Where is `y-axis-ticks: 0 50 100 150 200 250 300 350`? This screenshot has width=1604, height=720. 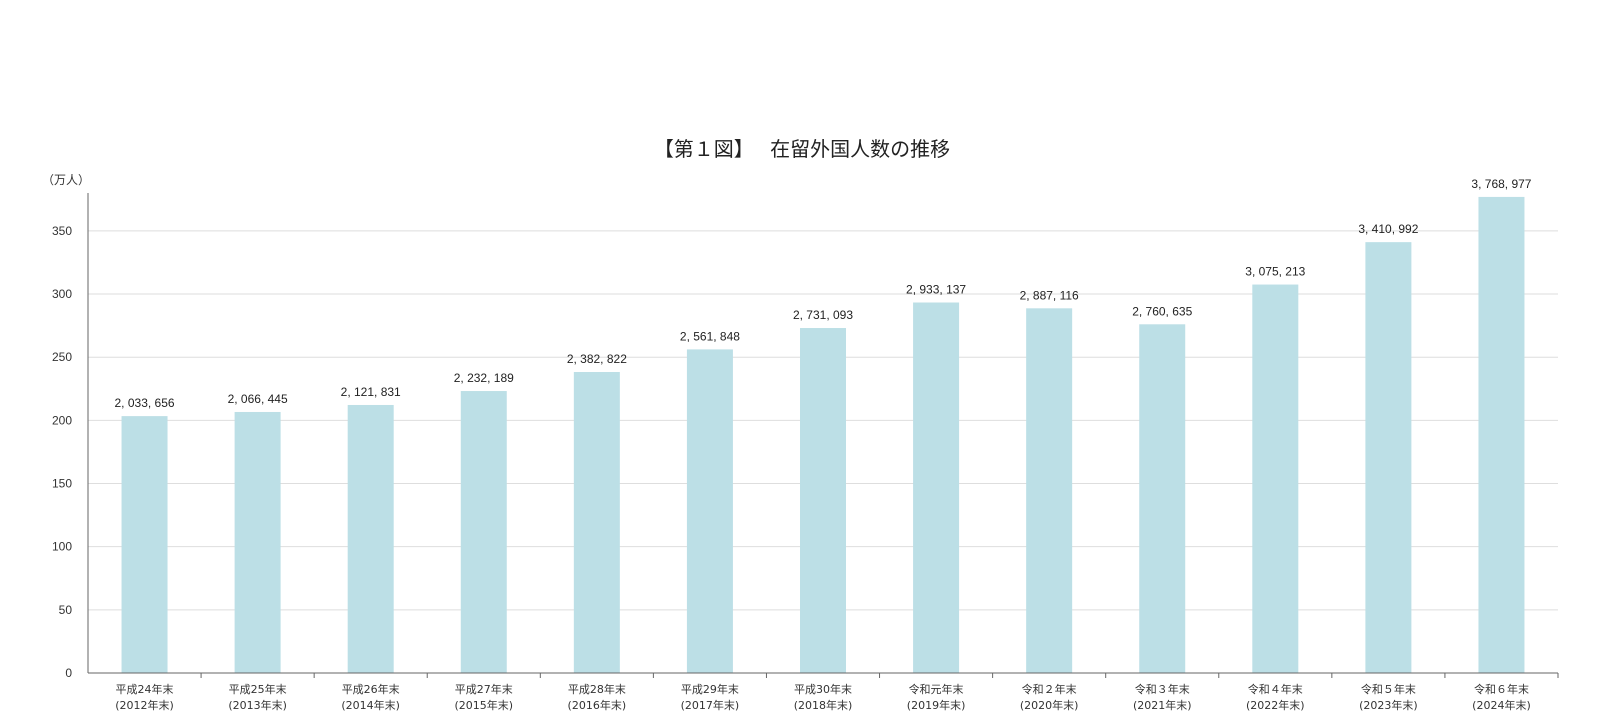 y-axis-ticks: 0 50 100 150 200 250 300 350 is located at coordinates (62, 452).